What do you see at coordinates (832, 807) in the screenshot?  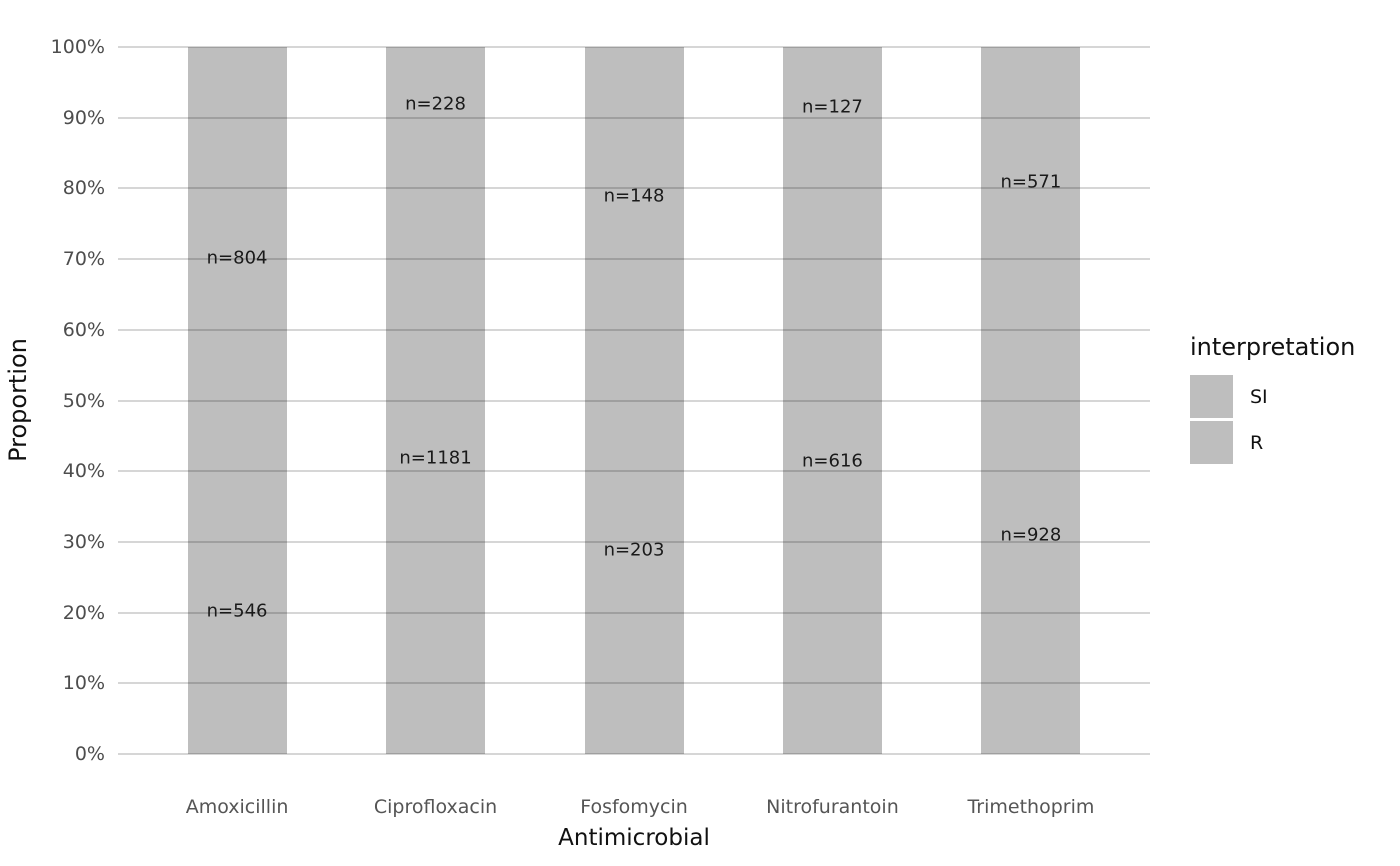 I see `x-axis-tick-label: Nitrofurantoin` at bounding box center [832, 807].